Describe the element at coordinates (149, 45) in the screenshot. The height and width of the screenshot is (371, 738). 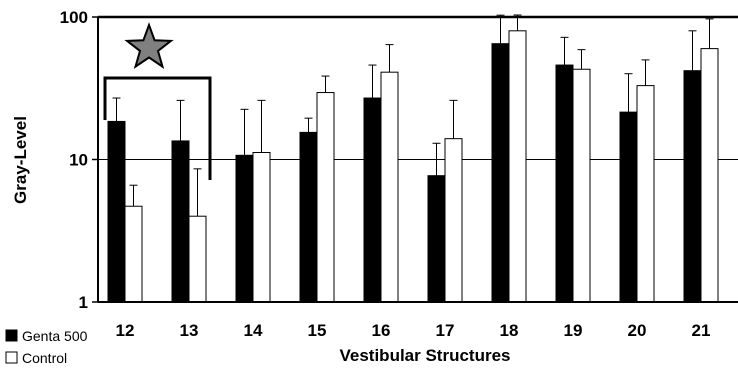
I see `significance-star` at that location.